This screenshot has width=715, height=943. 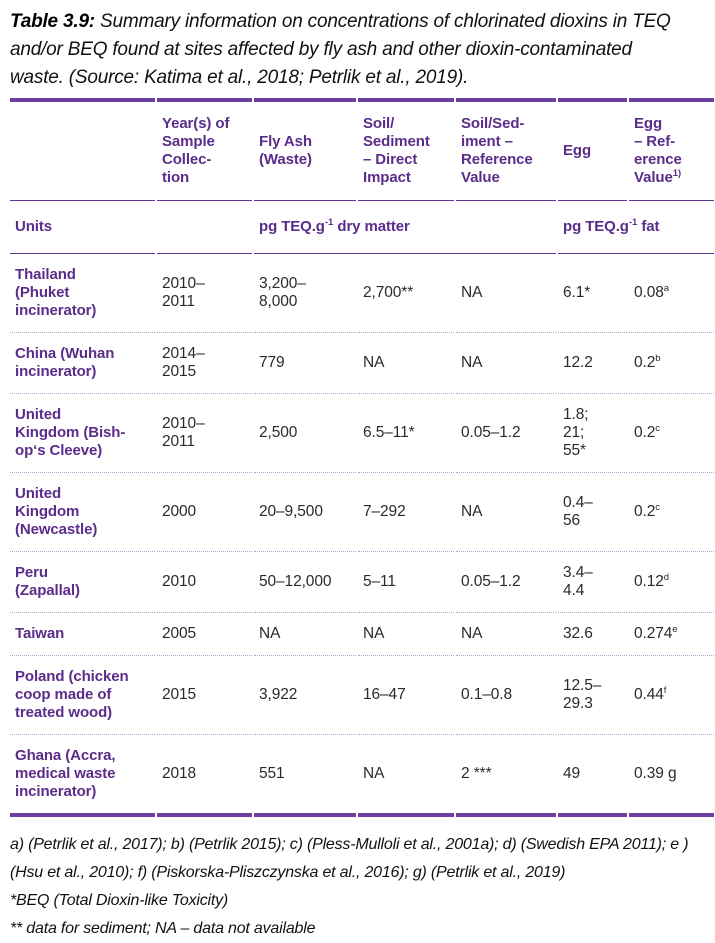 What do you see at coordinates (82, 512) in the screenshot?
I see `row-location: United Kingdom (Newcastle)` at bounding box center [82, 512].